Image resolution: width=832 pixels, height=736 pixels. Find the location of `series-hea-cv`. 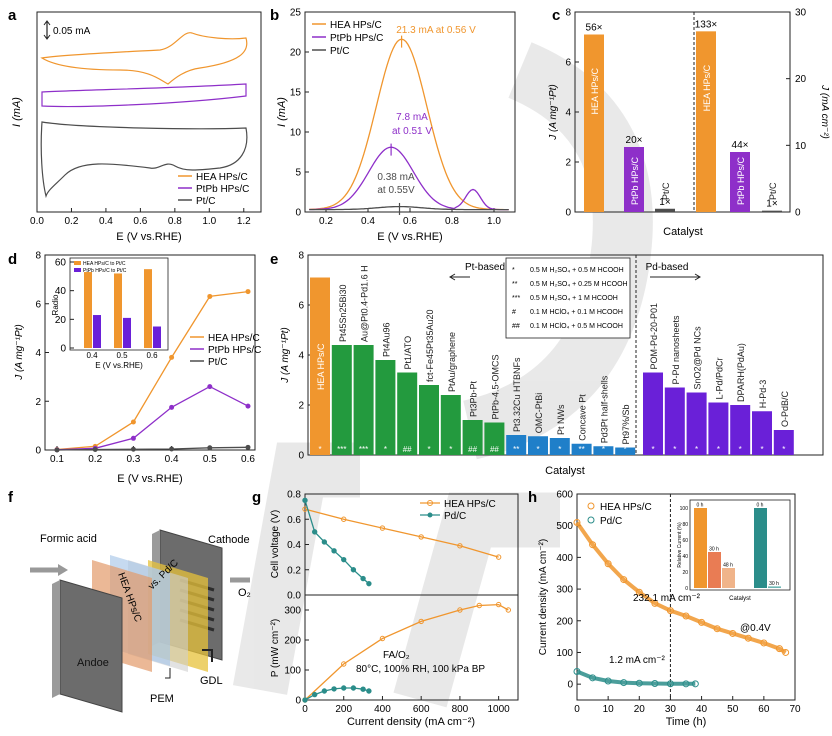

series-hea-cv is located at coordinates (144, 58).